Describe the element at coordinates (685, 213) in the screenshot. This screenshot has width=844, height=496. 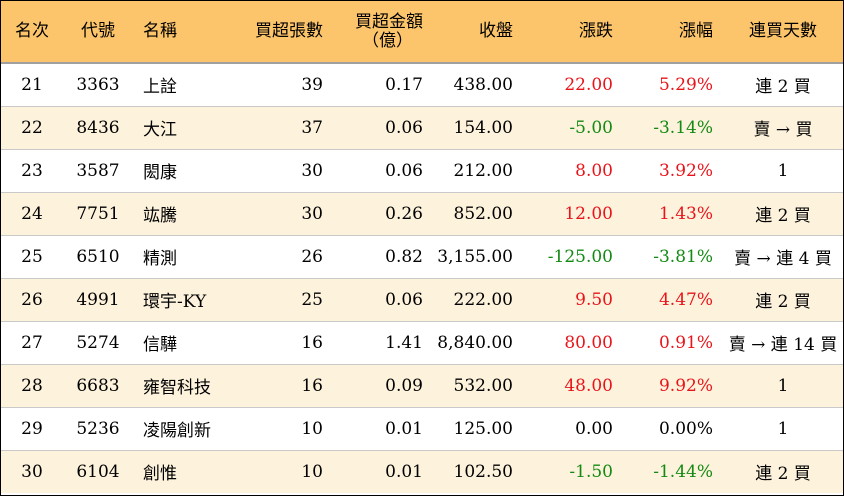
I see `cell-pct: 1.43%` at that location.